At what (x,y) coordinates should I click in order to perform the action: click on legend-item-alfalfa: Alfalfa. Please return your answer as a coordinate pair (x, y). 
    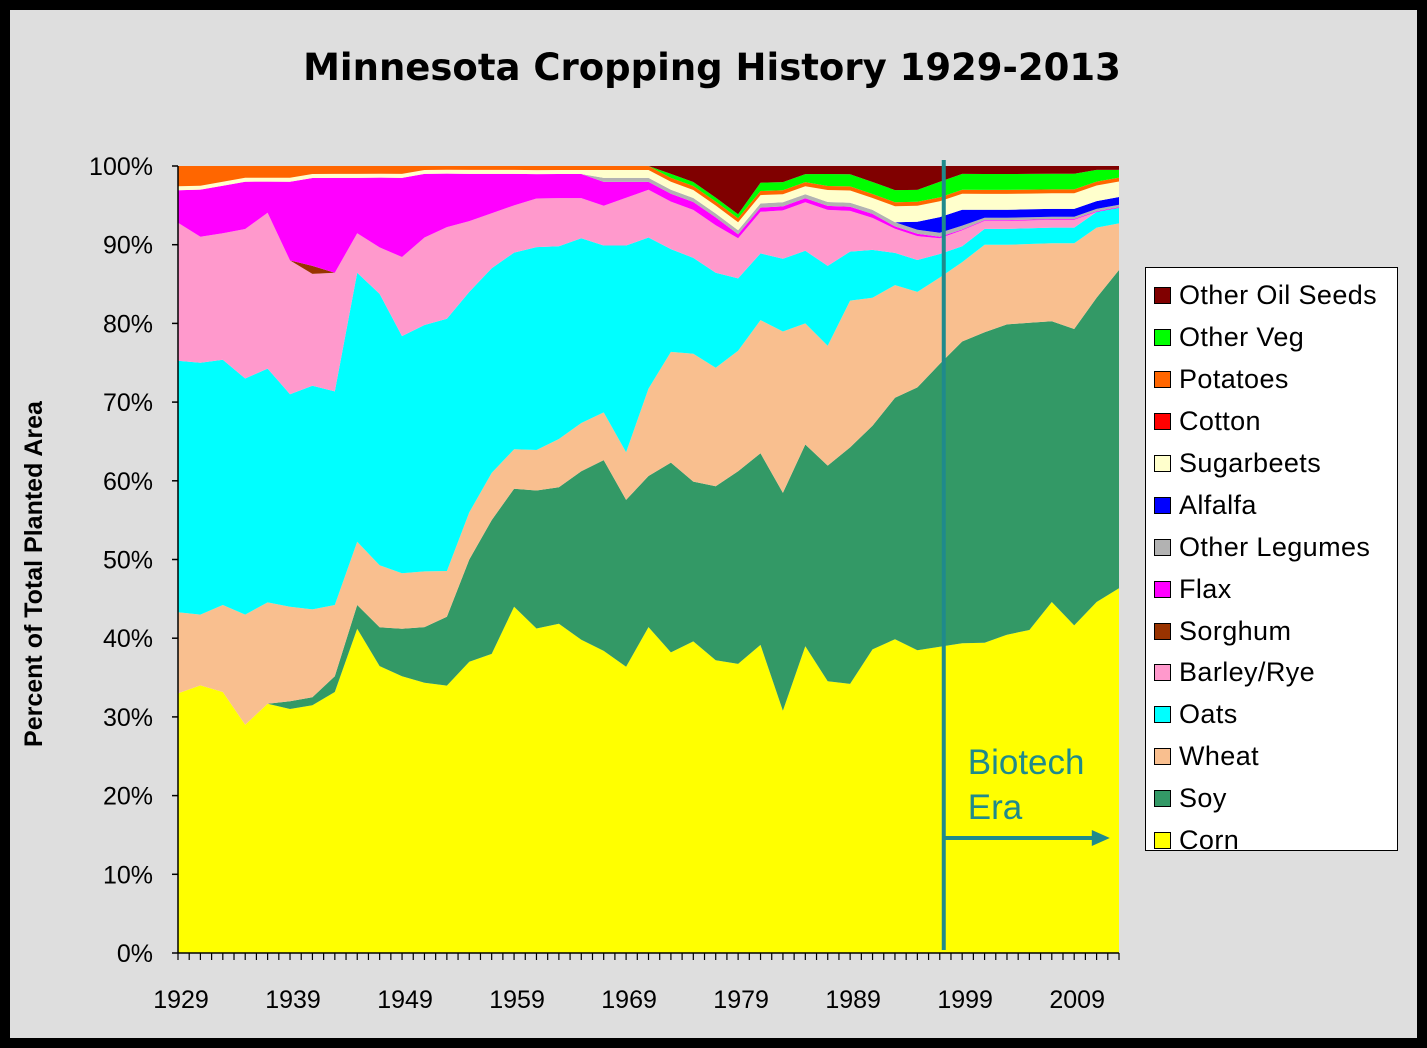
    Looking at the image, I should click on (1271, 505).